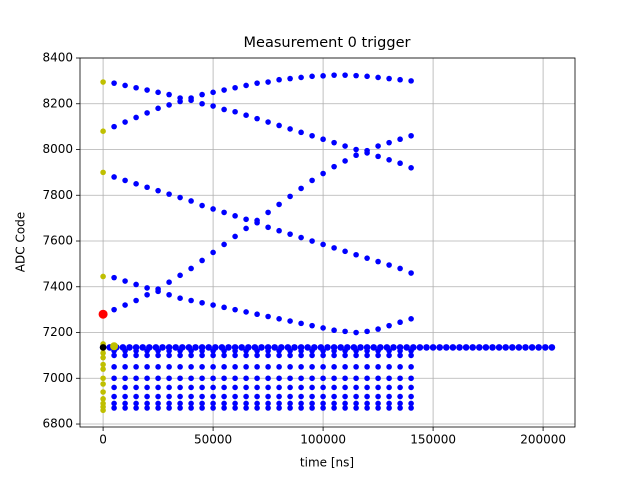  I want to click on x-tick-label: 150000, so click(433, 440).